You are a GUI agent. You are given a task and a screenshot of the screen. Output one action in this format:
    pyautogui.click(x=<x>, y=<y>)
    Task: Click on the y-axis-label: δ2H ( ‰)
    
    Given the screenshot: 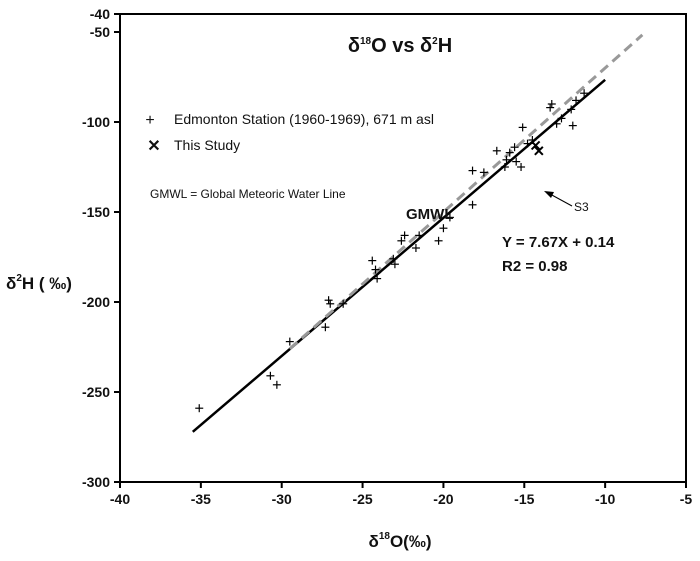 What is the action you would take?
    pyautogui.click(x=39, y=283)
    